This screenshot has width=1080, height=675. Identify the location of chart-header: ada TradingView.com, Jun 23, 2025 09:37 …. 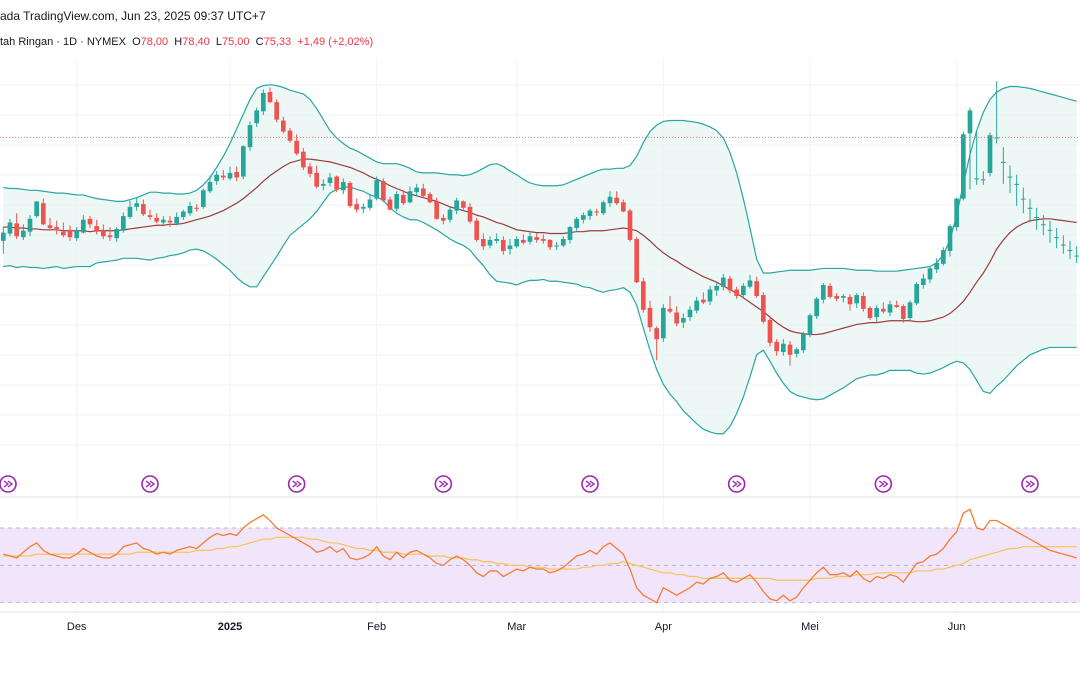
(540, 30).